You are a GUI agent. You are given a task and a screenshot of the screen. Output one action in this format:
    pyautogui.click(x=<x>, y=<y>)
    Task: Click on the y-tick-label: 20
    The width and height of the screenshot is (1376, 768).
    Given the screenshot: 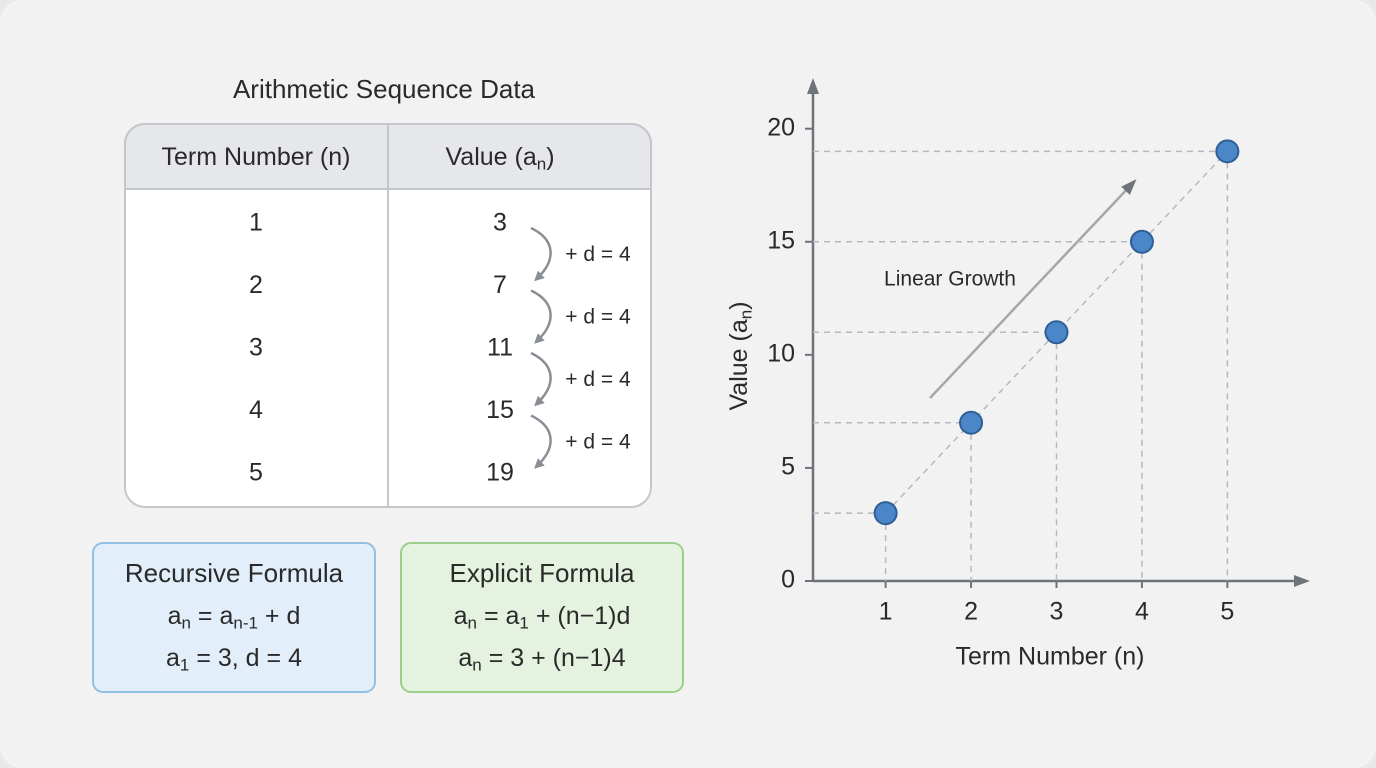 What is the action you would take?
    pyautogui.click(x=781, y=127)
    